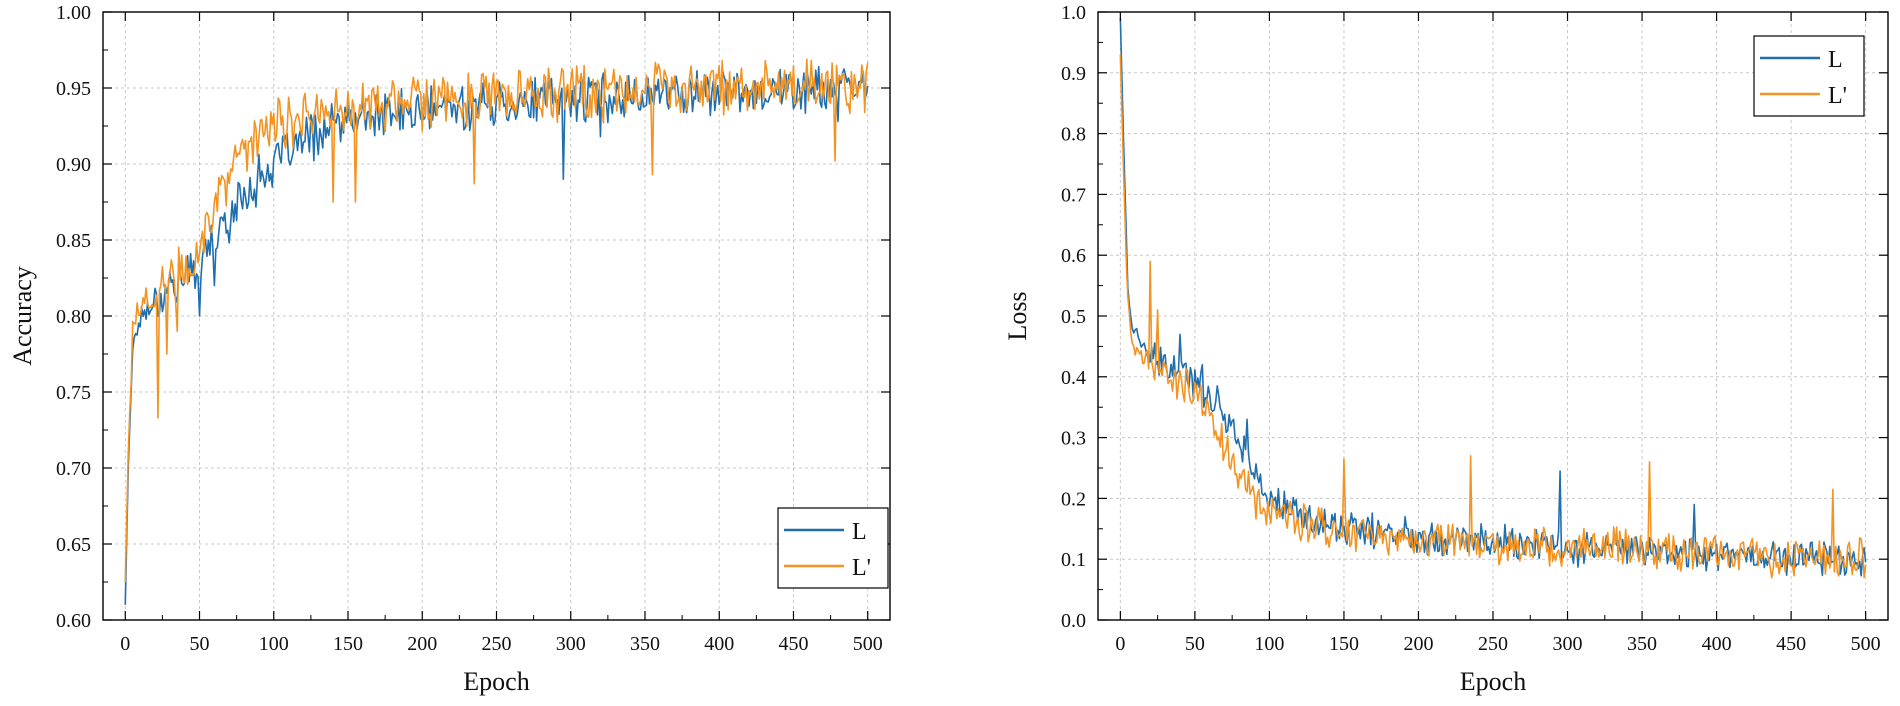 The height and width of the screenshot is (706, 1900). Describe the element at coordinates (73, 393) in the screenshot. I see `y-tick-label: 0.75` at that location.